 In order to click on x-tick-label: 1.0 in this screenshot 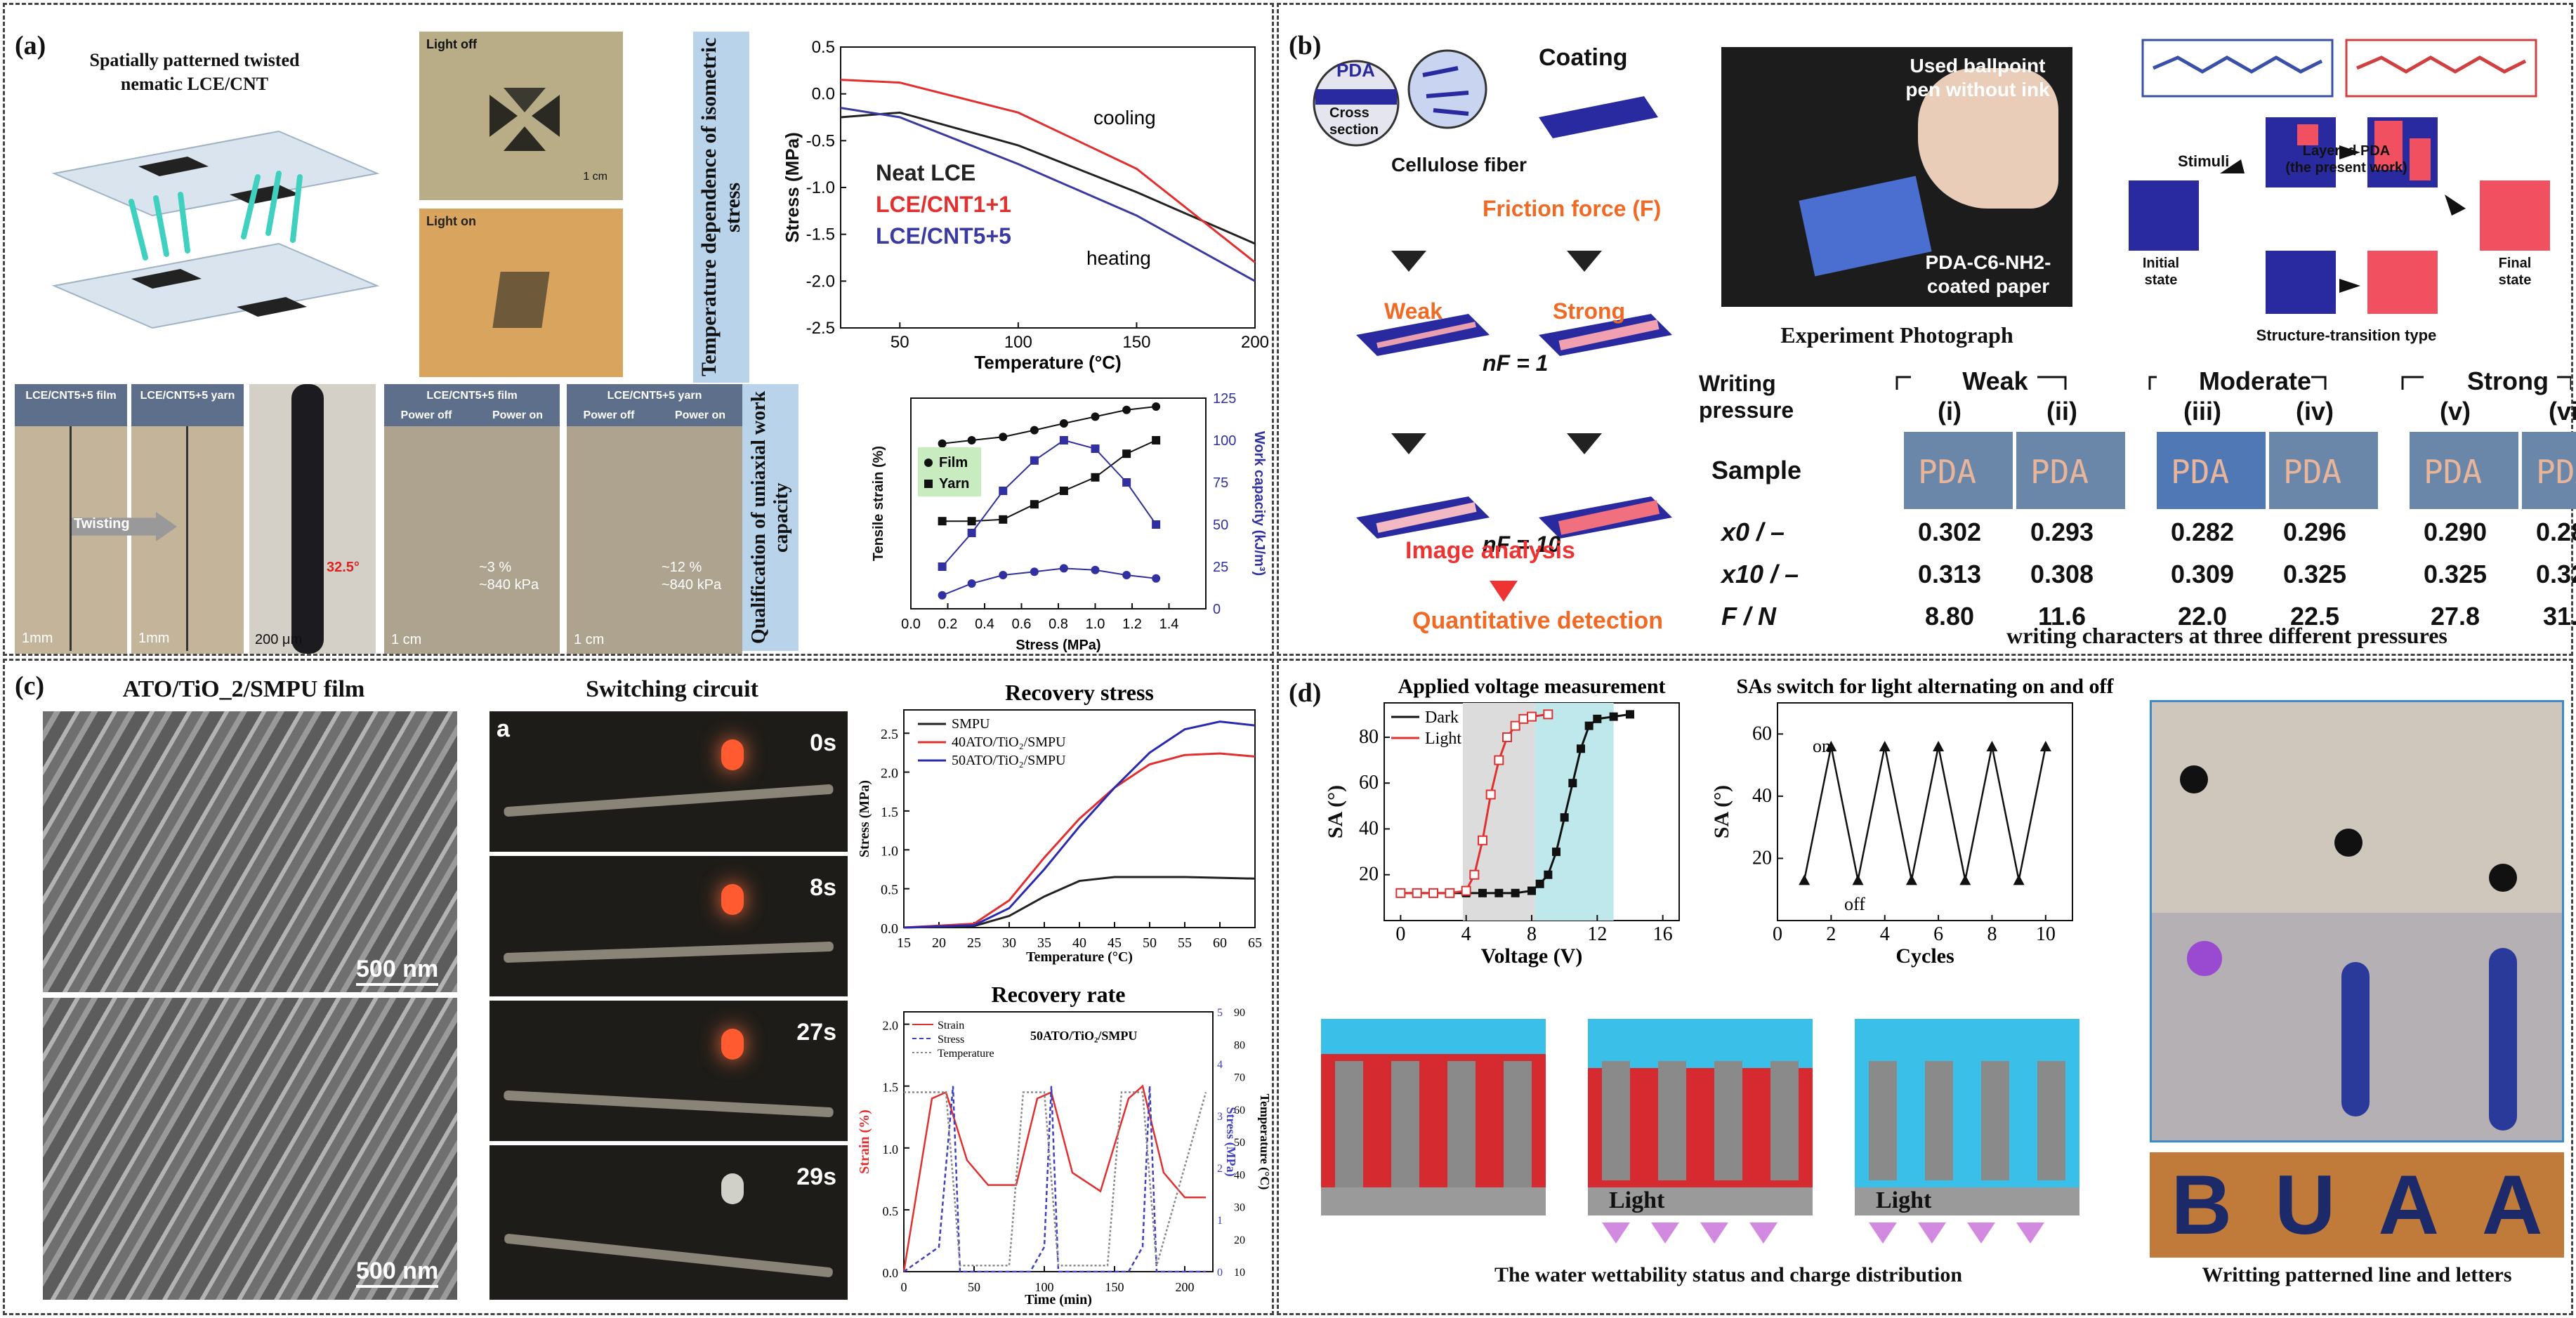, I will do `click(1095, 625)`.